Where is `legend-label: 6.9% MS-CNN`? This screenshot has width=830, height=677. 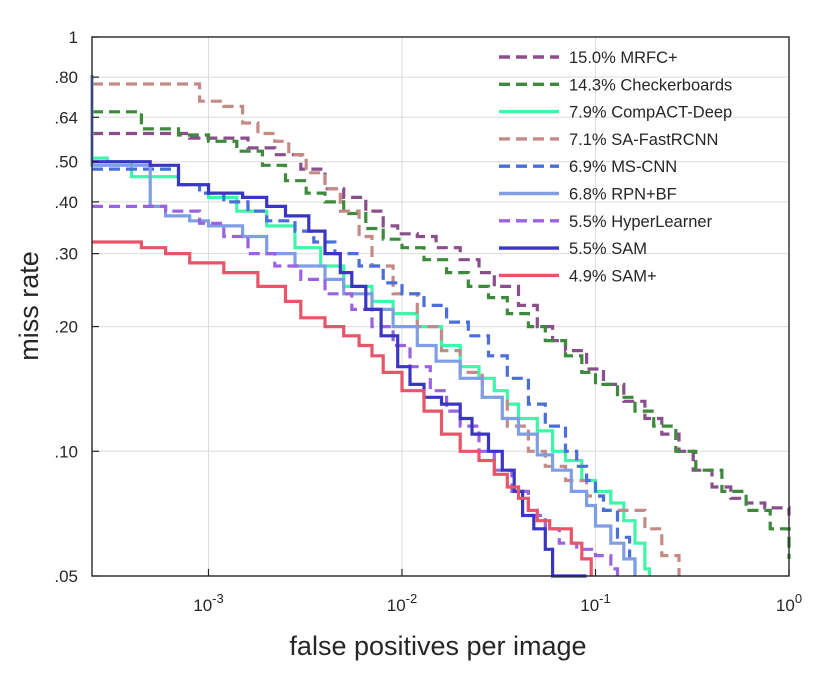 legend-label: 6.9% MS-CNN is located at coordinates (623, 167).